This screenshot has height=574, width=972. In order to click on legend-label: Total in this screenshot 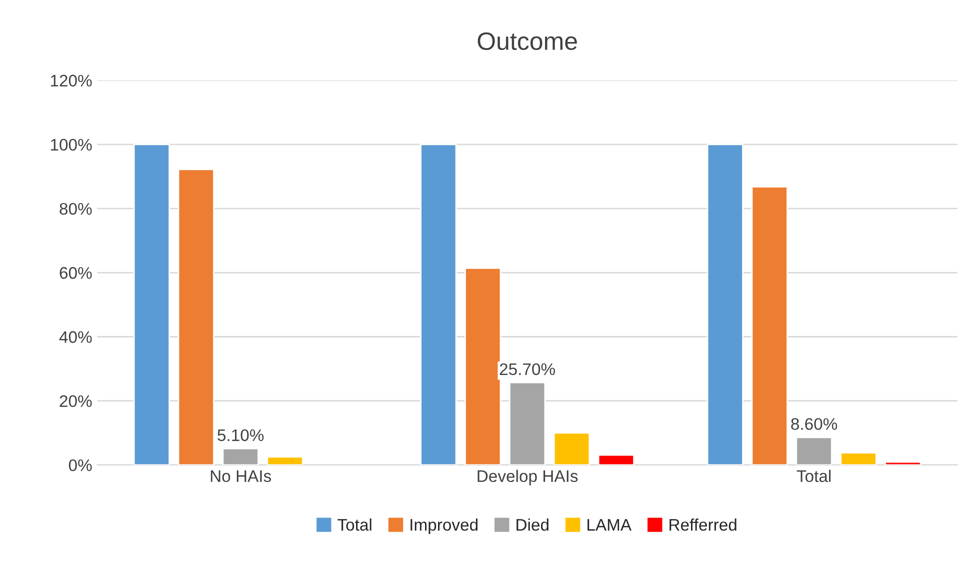, I will do `click(355, 524)`.